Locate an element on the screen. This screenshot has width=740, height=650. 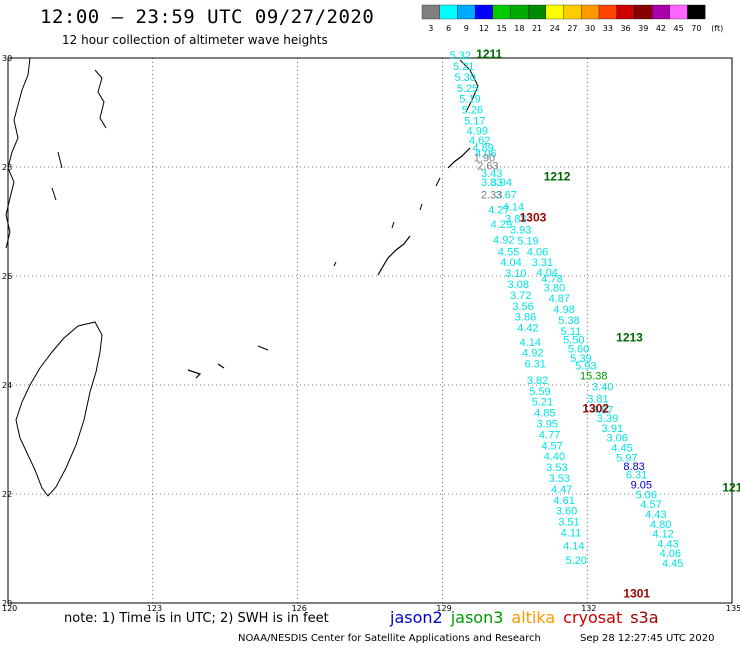
color-legend: 3 6 9 12 15 18 21 24 27 30 33 36 39 42 45 70 (ft) is located at coordinates (572, 18).